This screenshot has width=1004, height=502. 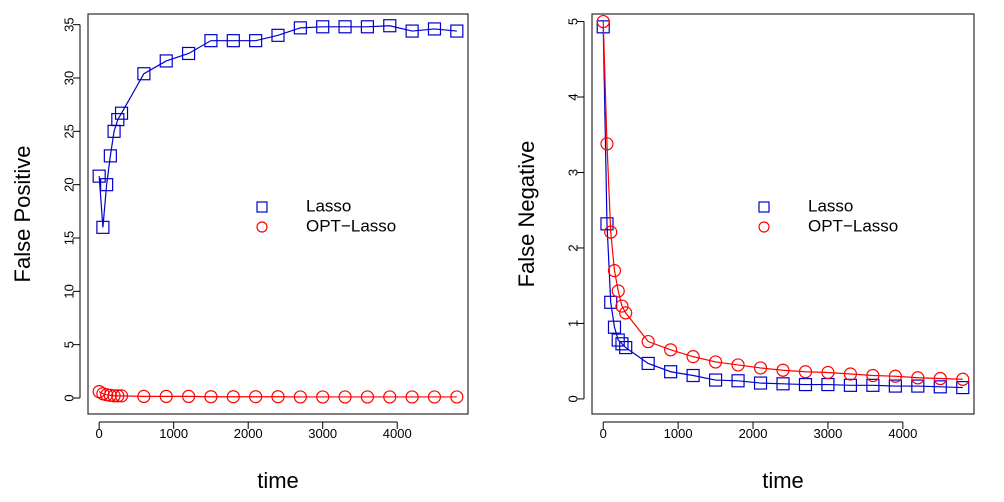 What do you see at coordinates (22, 214) in the screenshot?
I see `y-axis-title: False Positive` at bounding box center [22, 214].